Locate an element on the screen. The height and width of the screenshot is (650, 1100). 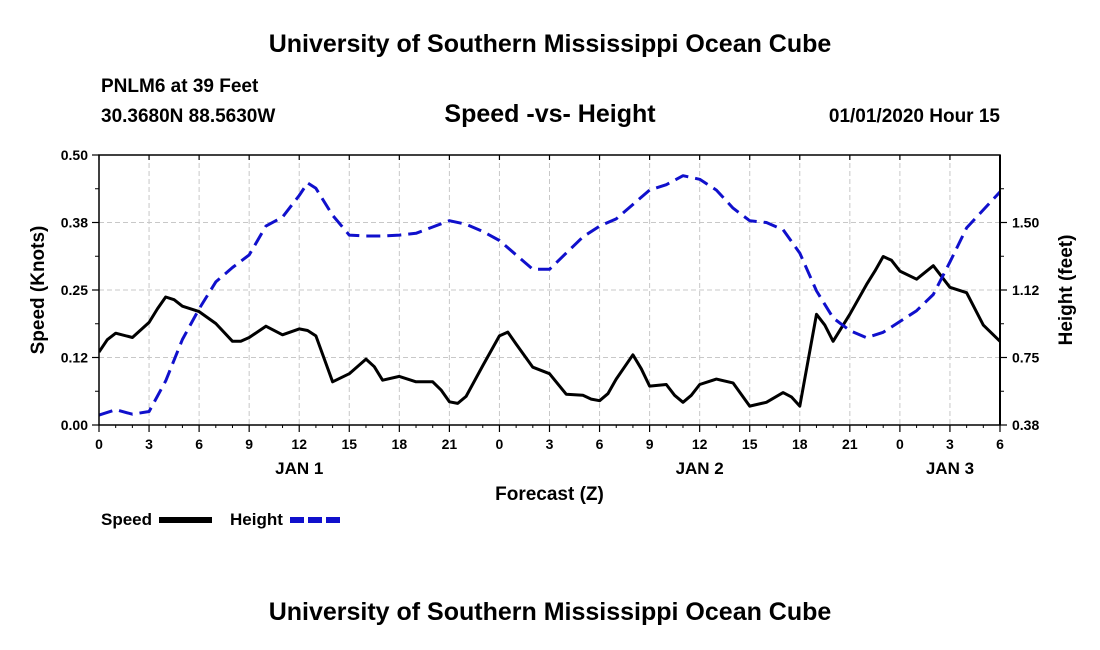
station-label: PNLM6 at 39 Feet is located at coordinates (180, 86).